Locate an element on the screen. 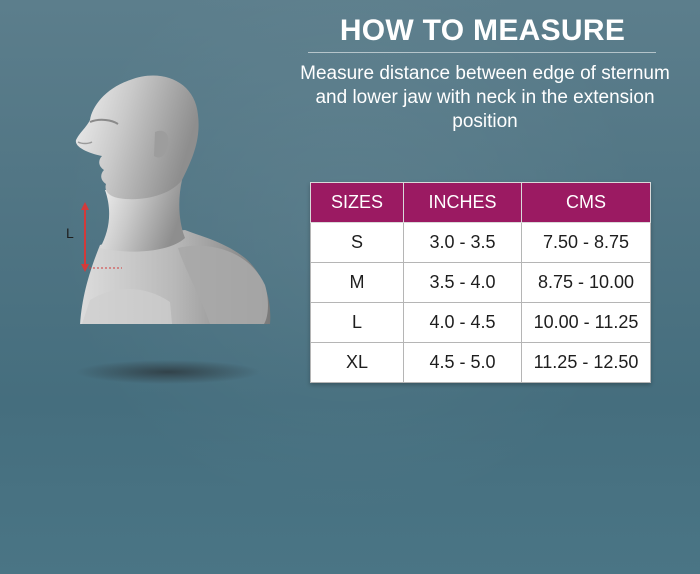 The image size is (700, 574). inches-cell: 4.5 - 5.0 is located at coordinates (462, 362).